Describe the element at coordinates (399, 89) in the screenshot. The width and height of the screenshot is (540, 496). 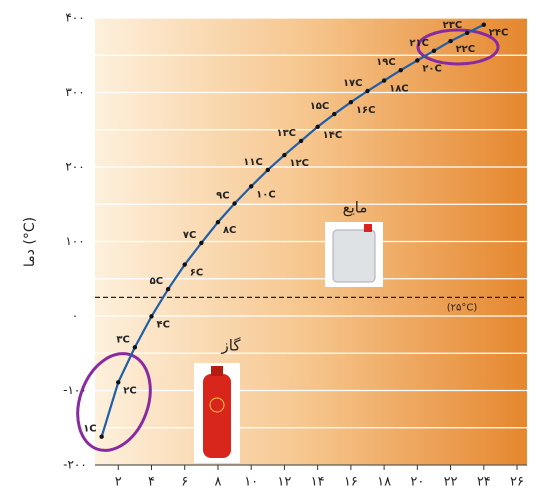
I see `point-label: ۱۸C` at that location.